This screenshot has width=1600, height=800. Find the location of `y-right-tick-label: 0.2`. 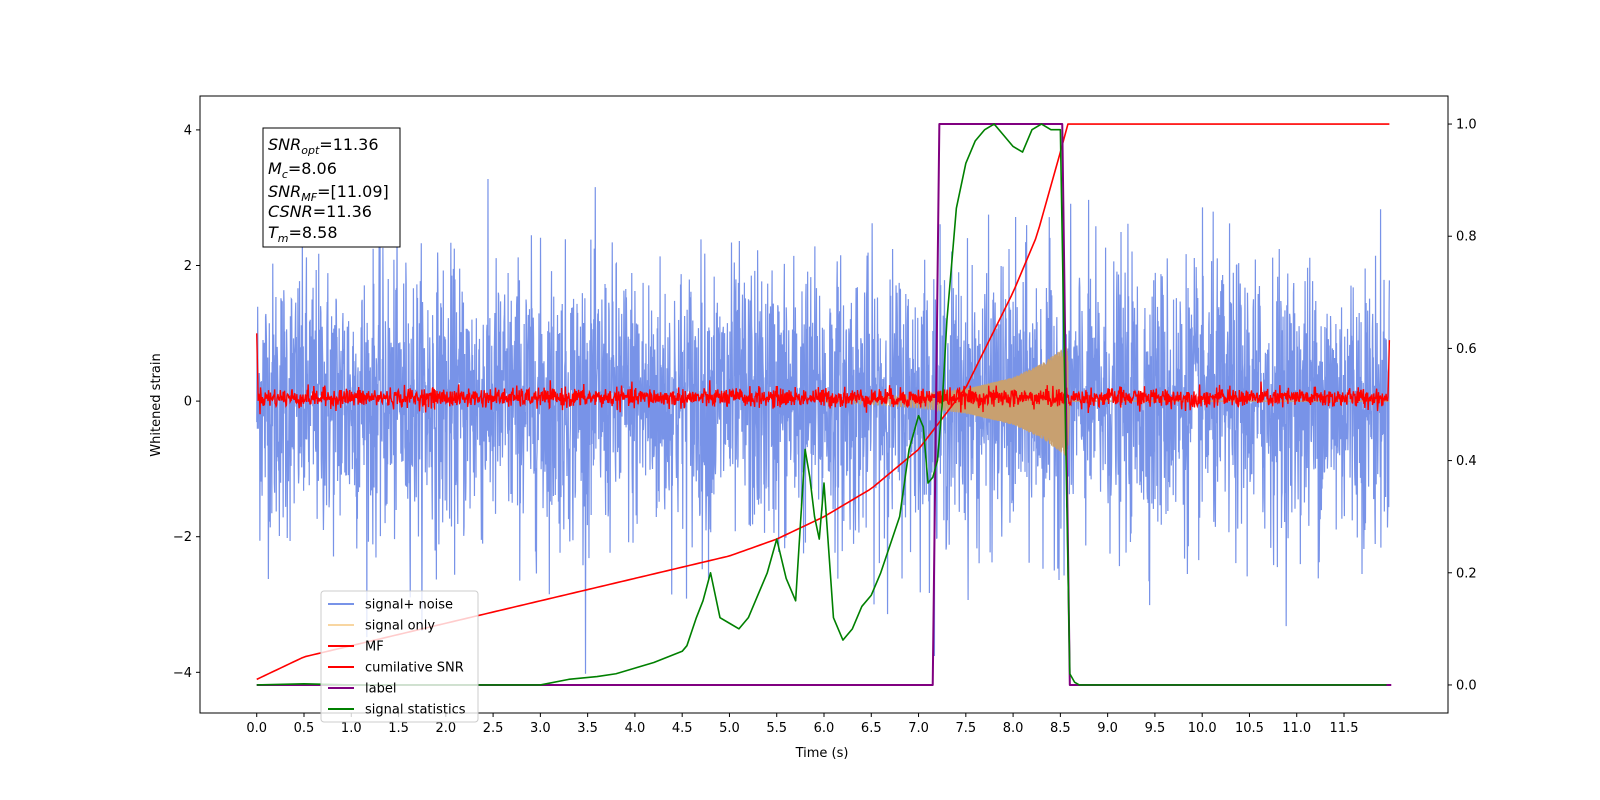

y-right-tick-label: 0.2 is located at coordinates (1466, 573).